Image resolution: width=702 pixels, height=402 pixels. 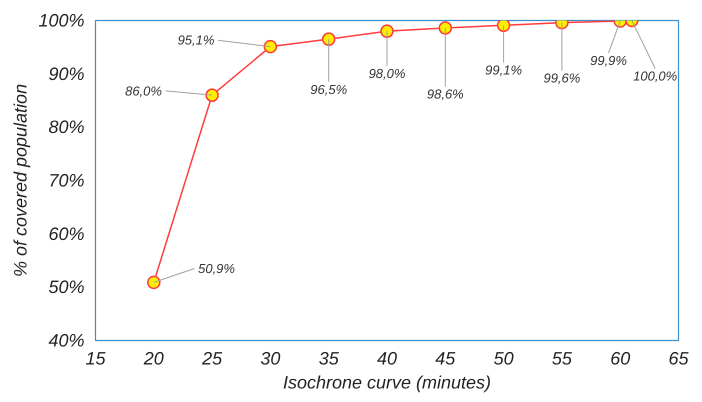 I want to click on data-label: 98,6%, so click(x=445, y=94).